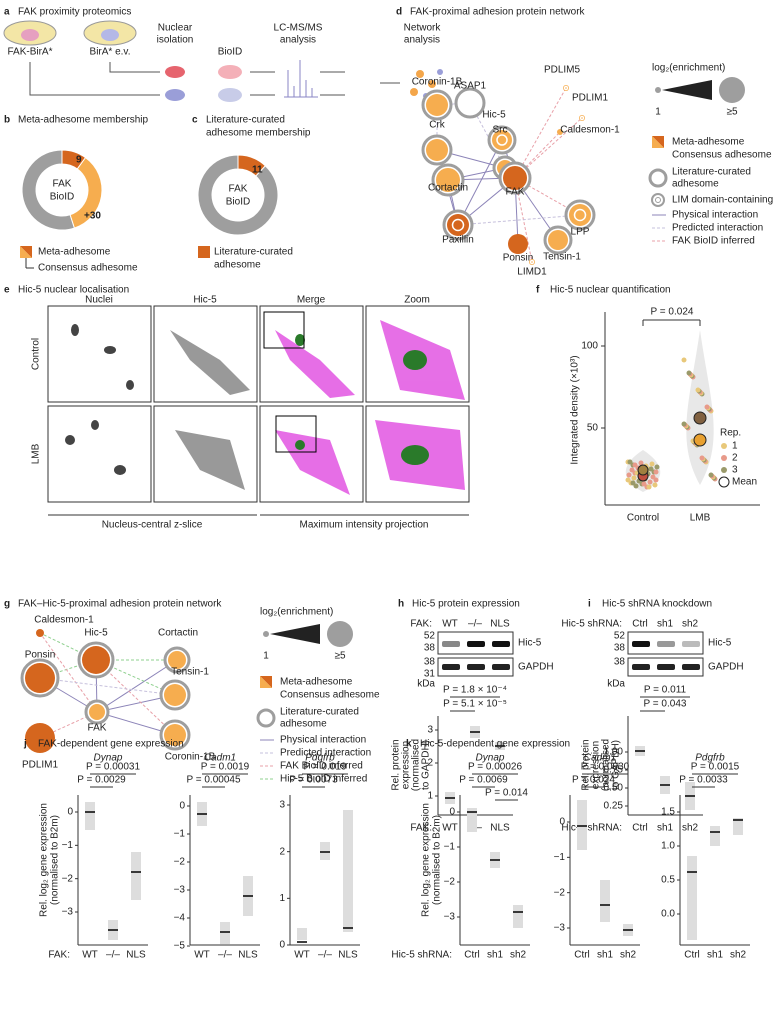 The image size is (777, 1015). Describe the element at coordinates (426, 765) in the screenshot. I see `y-label: to GAPDH)` at that location.